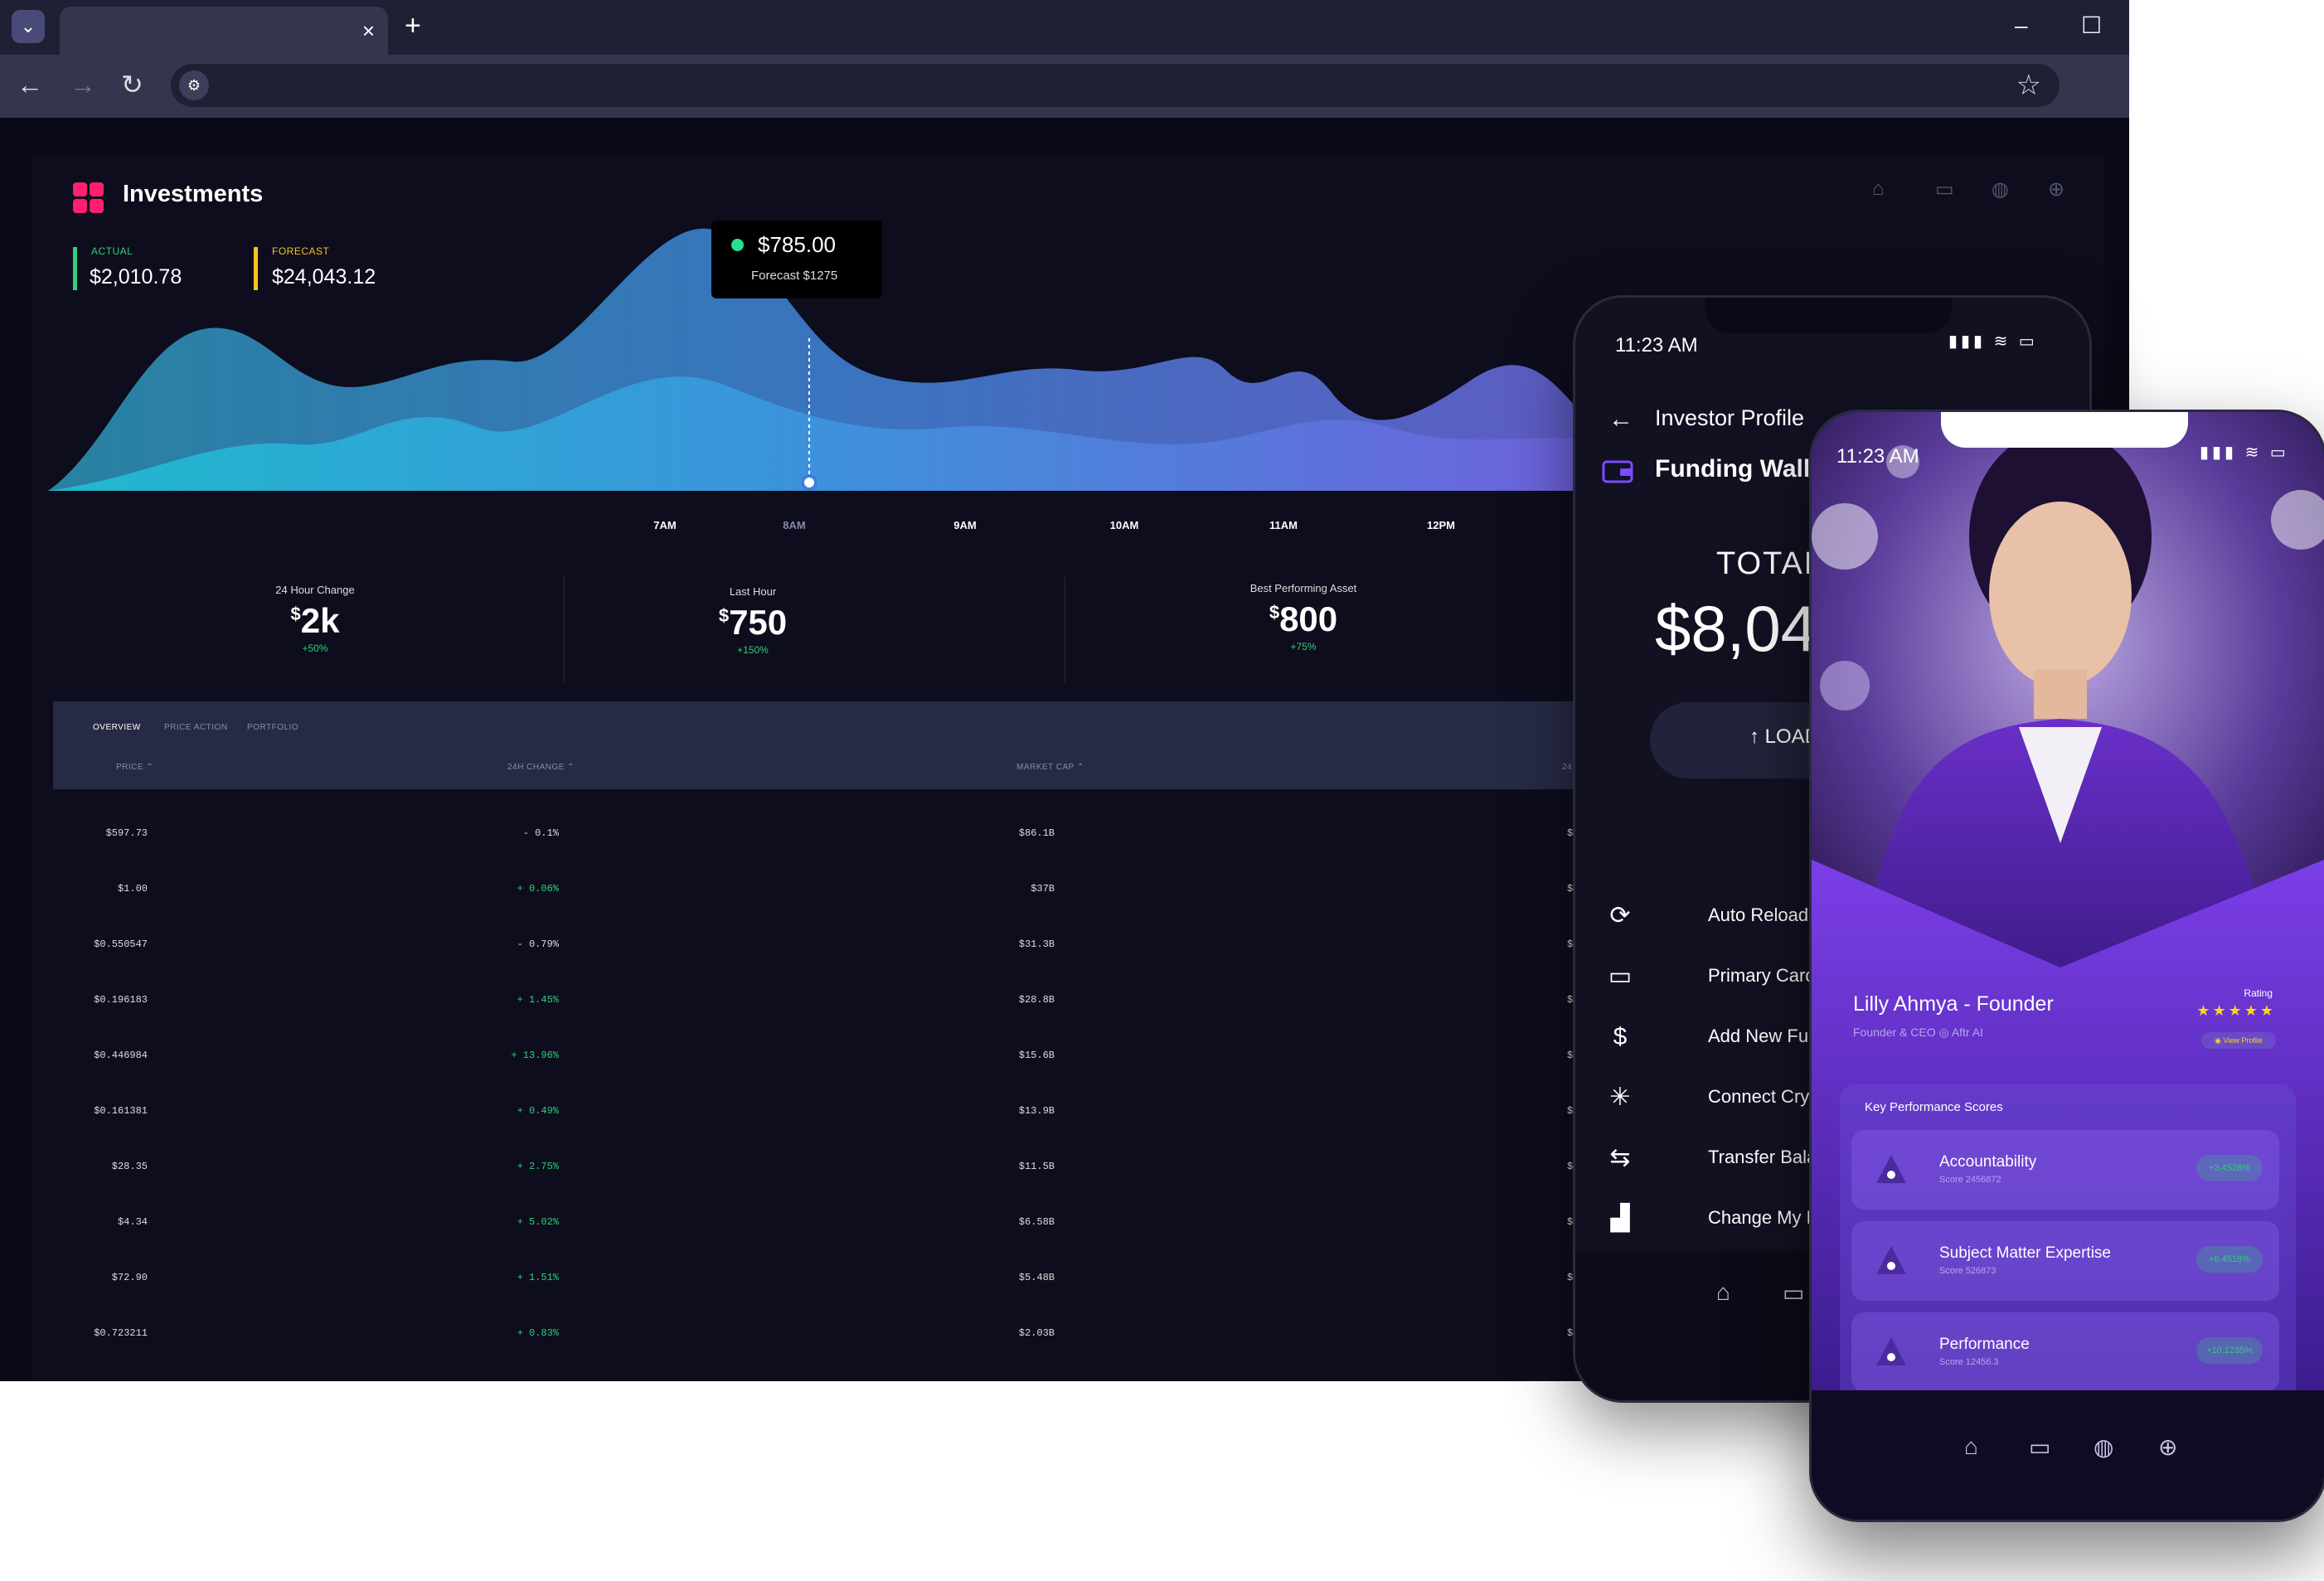 This screenshot has height=1581, width=2324. Describe the element at coordinates (564, 630) in the screenshot. I see `kpi-divider` at that location.